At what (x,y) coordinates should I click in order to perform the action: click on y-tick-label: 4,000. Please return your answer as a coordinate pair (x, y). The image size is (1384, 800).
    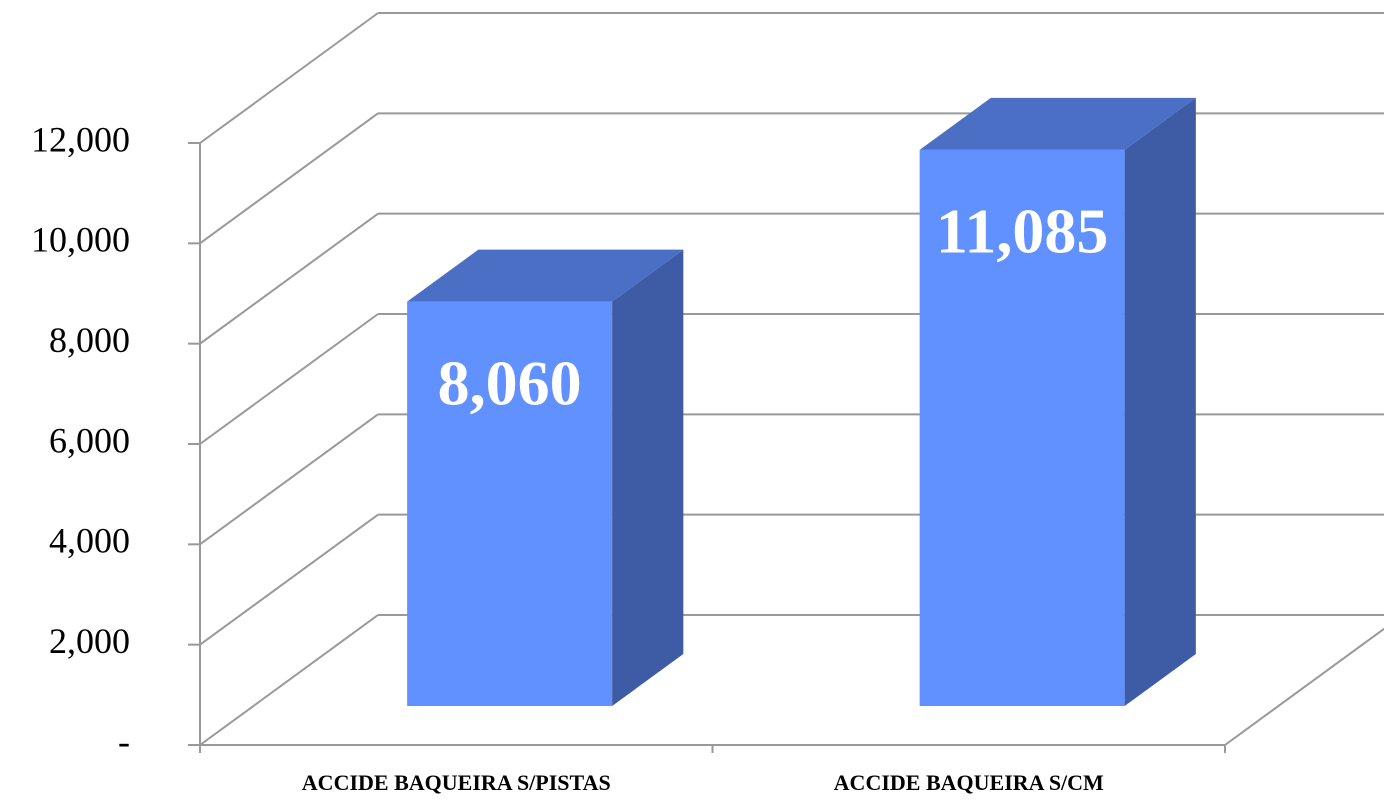
    Looking at the image, I should click on (89, 541).